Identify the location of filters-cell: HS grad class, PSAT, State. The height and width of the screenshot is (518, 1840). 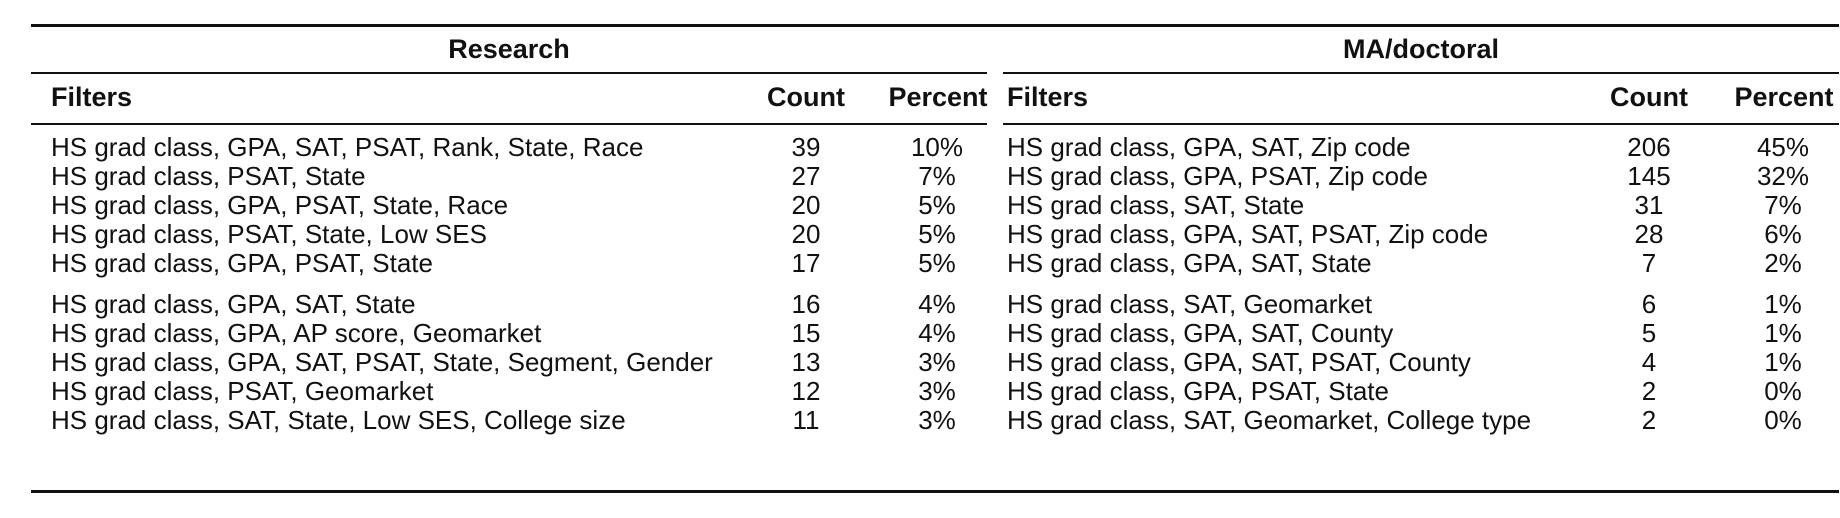
(208, 176).